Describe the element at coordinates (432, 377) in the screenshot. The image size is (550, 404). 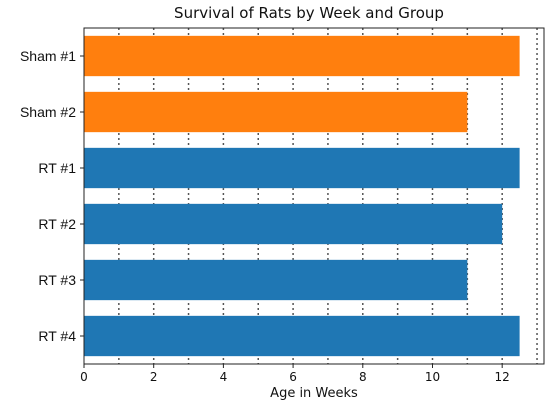
I see `x-tick-label: 10` at that location.